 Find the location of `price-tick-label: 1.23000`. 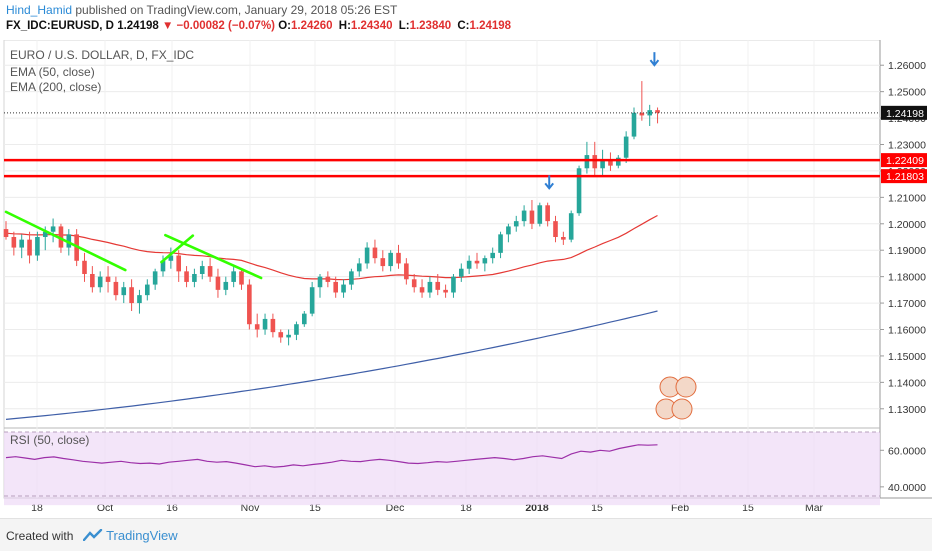

price-tick-label: 1.23000 is located at coordinates (907, 146).